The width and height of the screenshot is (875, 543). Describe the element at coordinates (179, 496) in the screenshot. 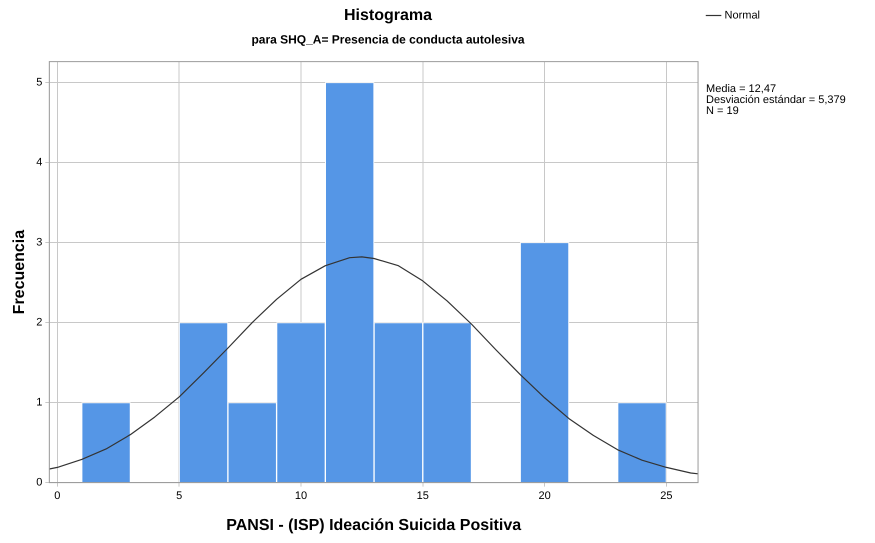

I see `x-tick-label: 5` at that location.